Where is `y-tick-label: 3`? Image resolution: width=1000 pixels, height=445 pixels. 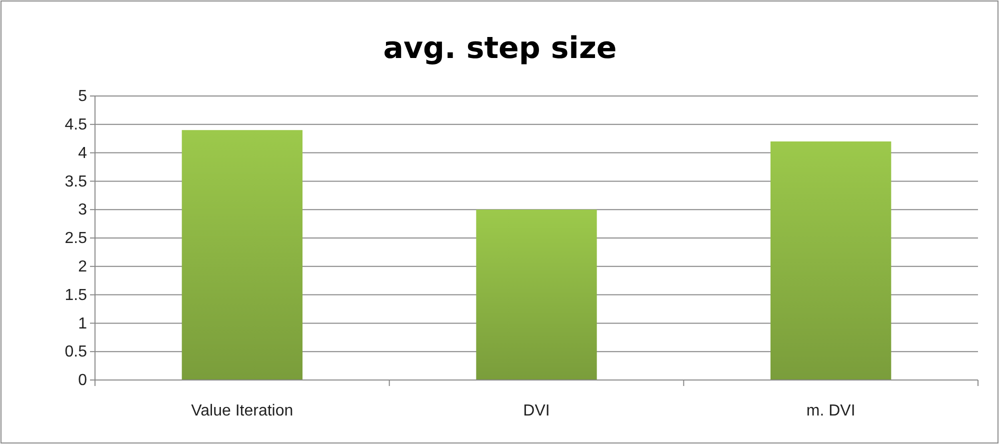
y-tick-label: 3 is located at coordinates (83, 210).